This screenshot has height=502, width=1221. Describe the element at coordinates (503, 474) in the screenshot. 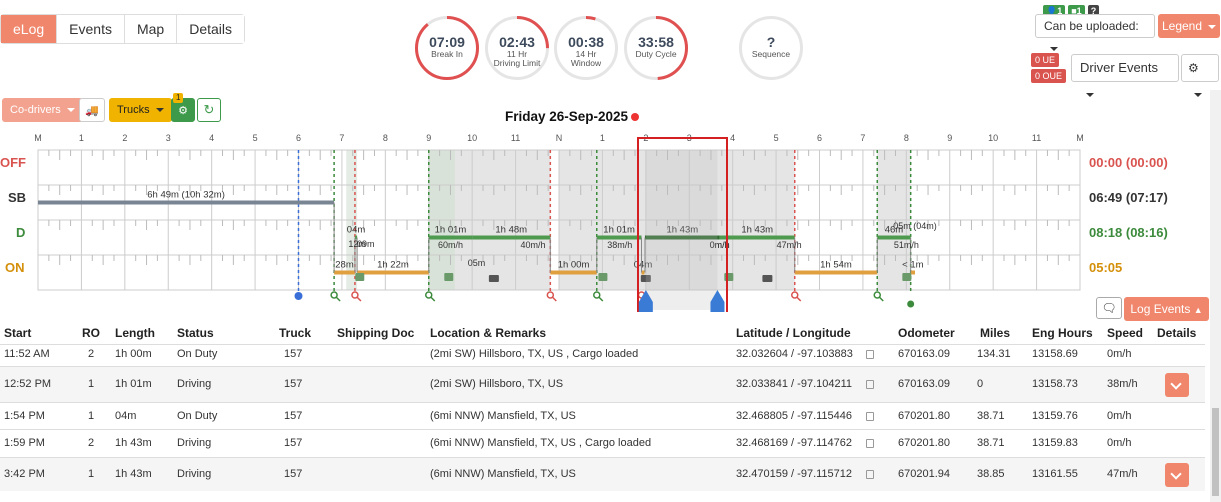

I see `cell-location: (6mi NNW) Mansfield, TX, US` at that location.